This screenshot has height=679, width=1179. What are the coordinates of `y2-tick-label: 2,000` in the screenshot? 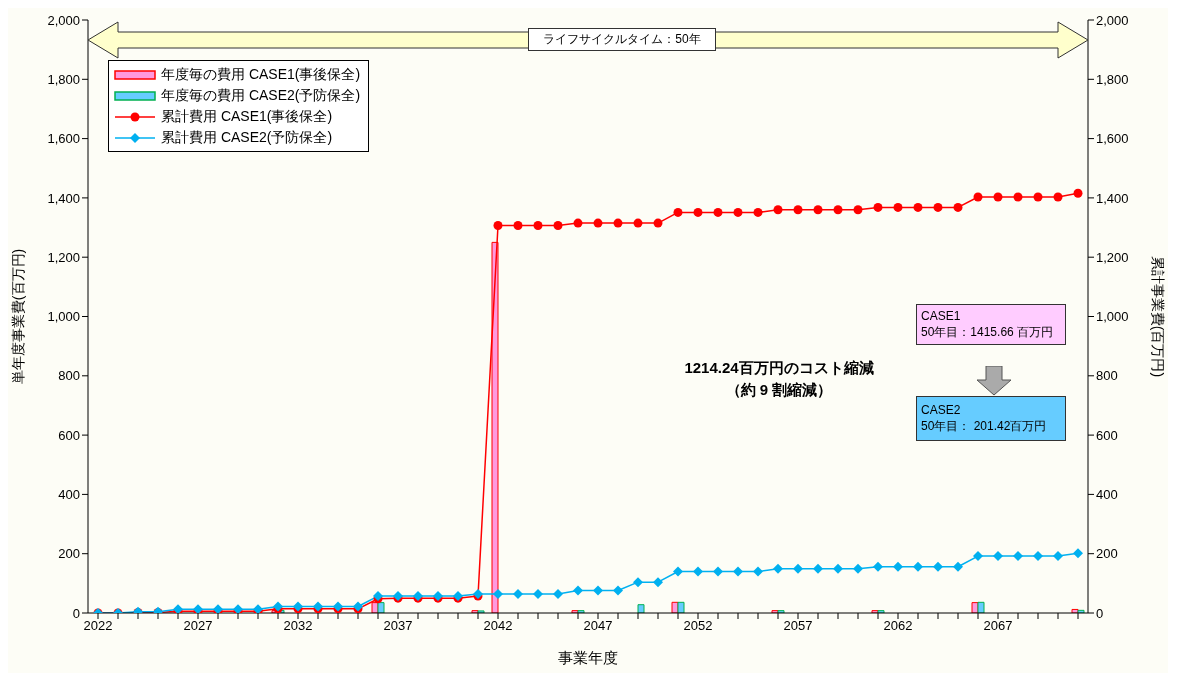 It's located at (1112, 20).